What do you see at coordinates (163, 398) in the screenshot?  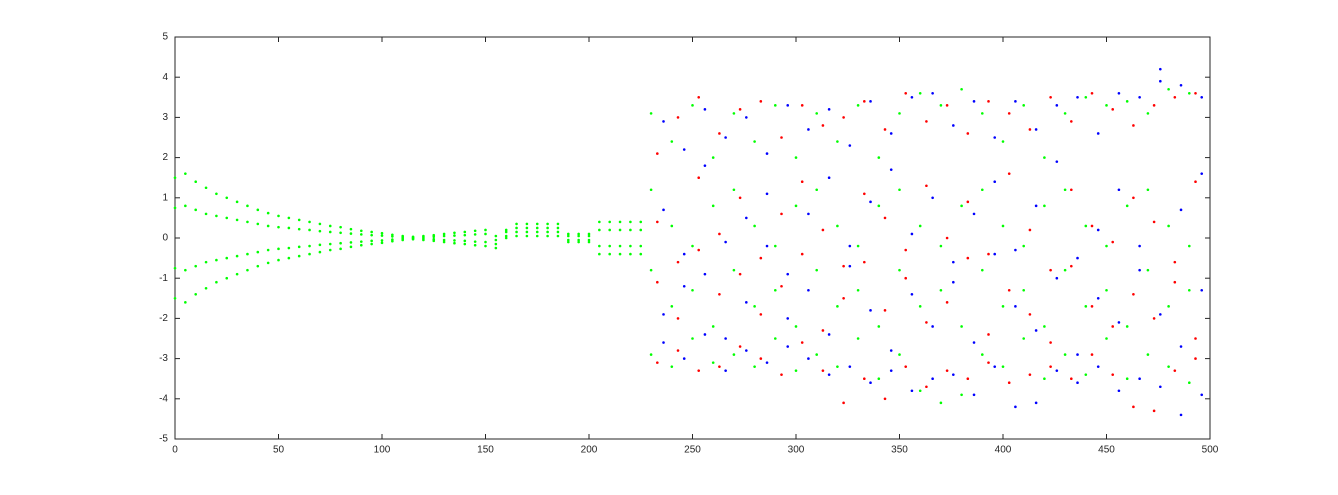 I see `y-tick-label: -4` at bounding box center [163, 398].